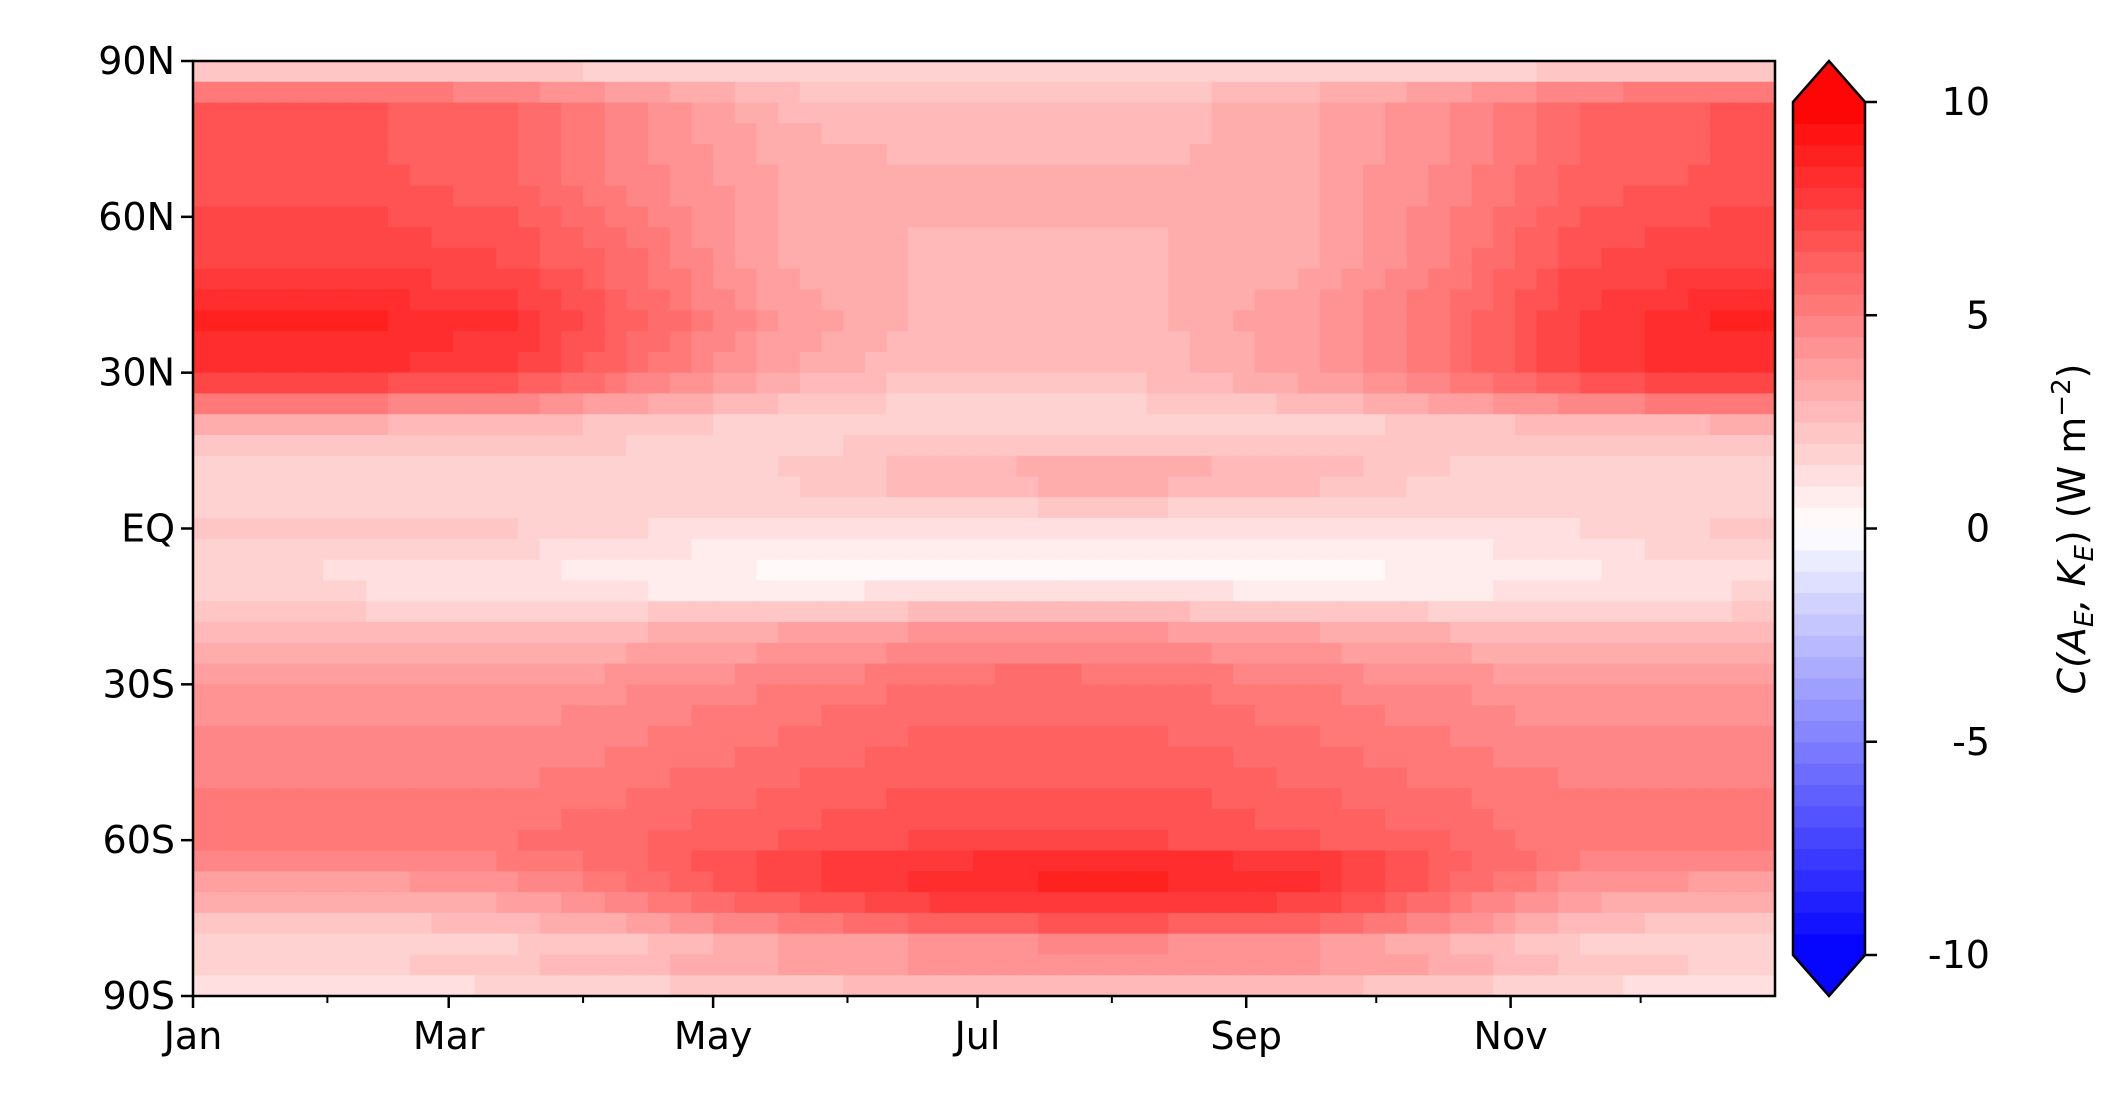 The height and width of the screenshot is (1117, 2116). Describe the element at coordinates (1829, 198) in the screenshot. I see `colorbar-level` at that location.